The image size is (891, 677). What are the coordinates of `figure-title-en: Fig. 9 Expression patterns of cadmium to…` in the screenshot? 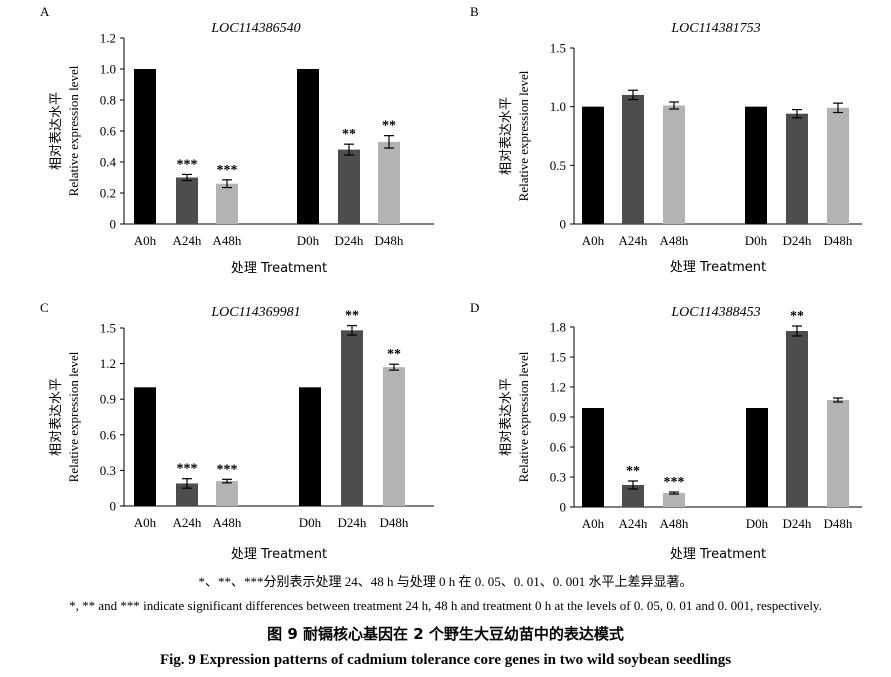 It's located at (445, 660).